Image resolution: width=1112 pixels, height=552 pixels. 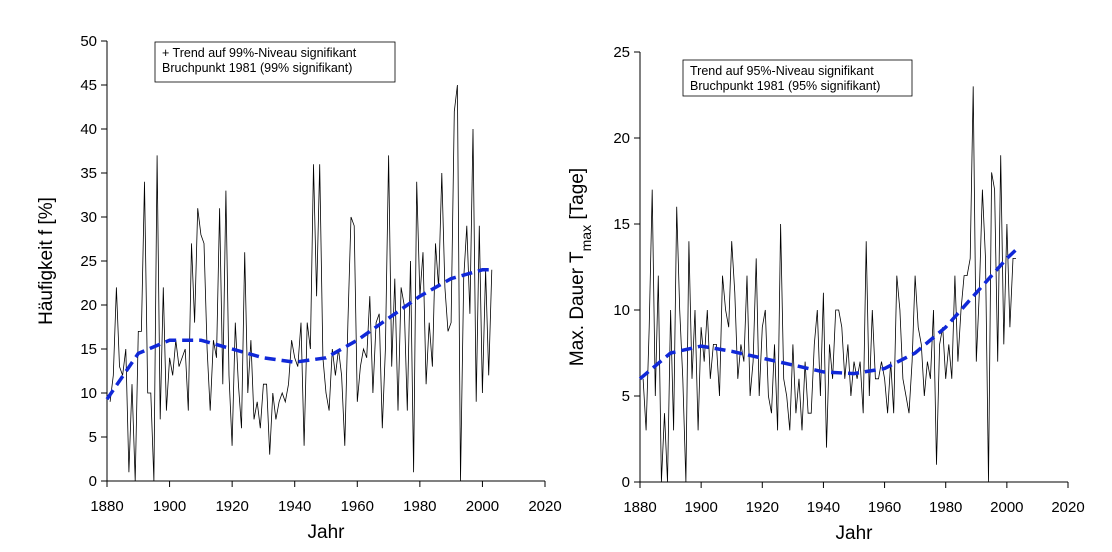 What do you see at coordinates (259, 53) in the screenshot?
I see `annotation: + Trend auf 99%-Niveau signifikant` at bounding box center [259, 53].